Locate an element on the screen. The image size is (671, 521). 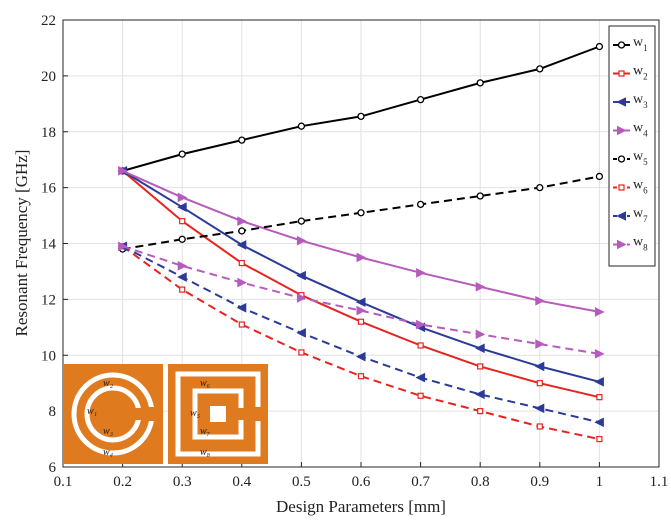
inset-label-w1: w₁ is located at coordinates (92, 411).